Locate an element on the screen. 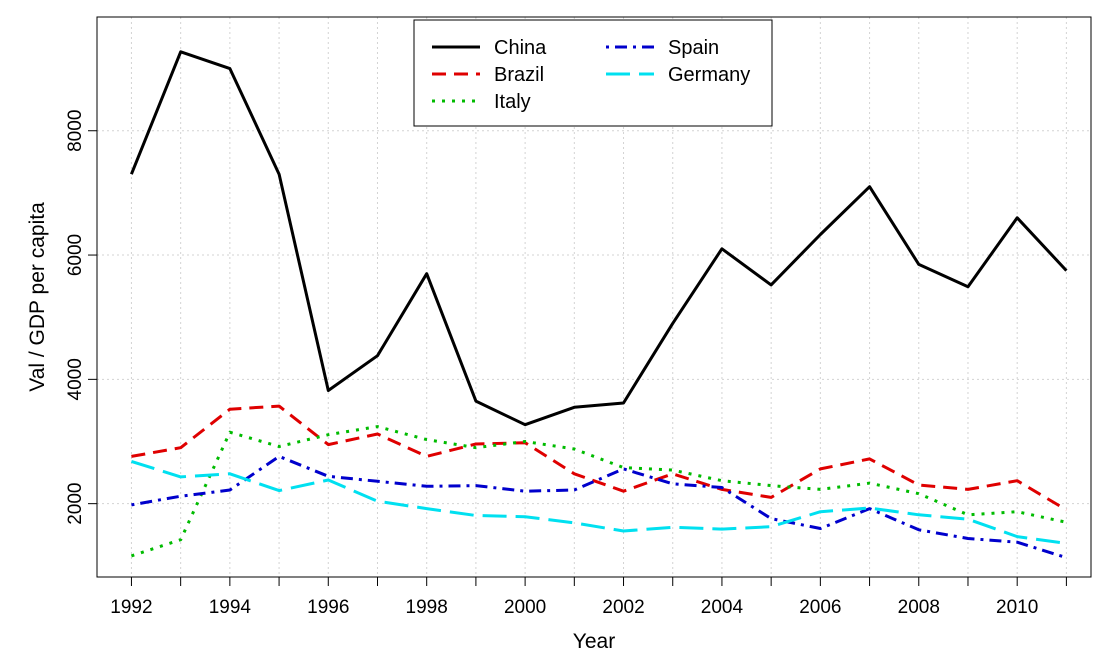 This screenshot has width=1110, height=653. y-axis-title: Val / GDP per capita is located at coordinates (37, 297).